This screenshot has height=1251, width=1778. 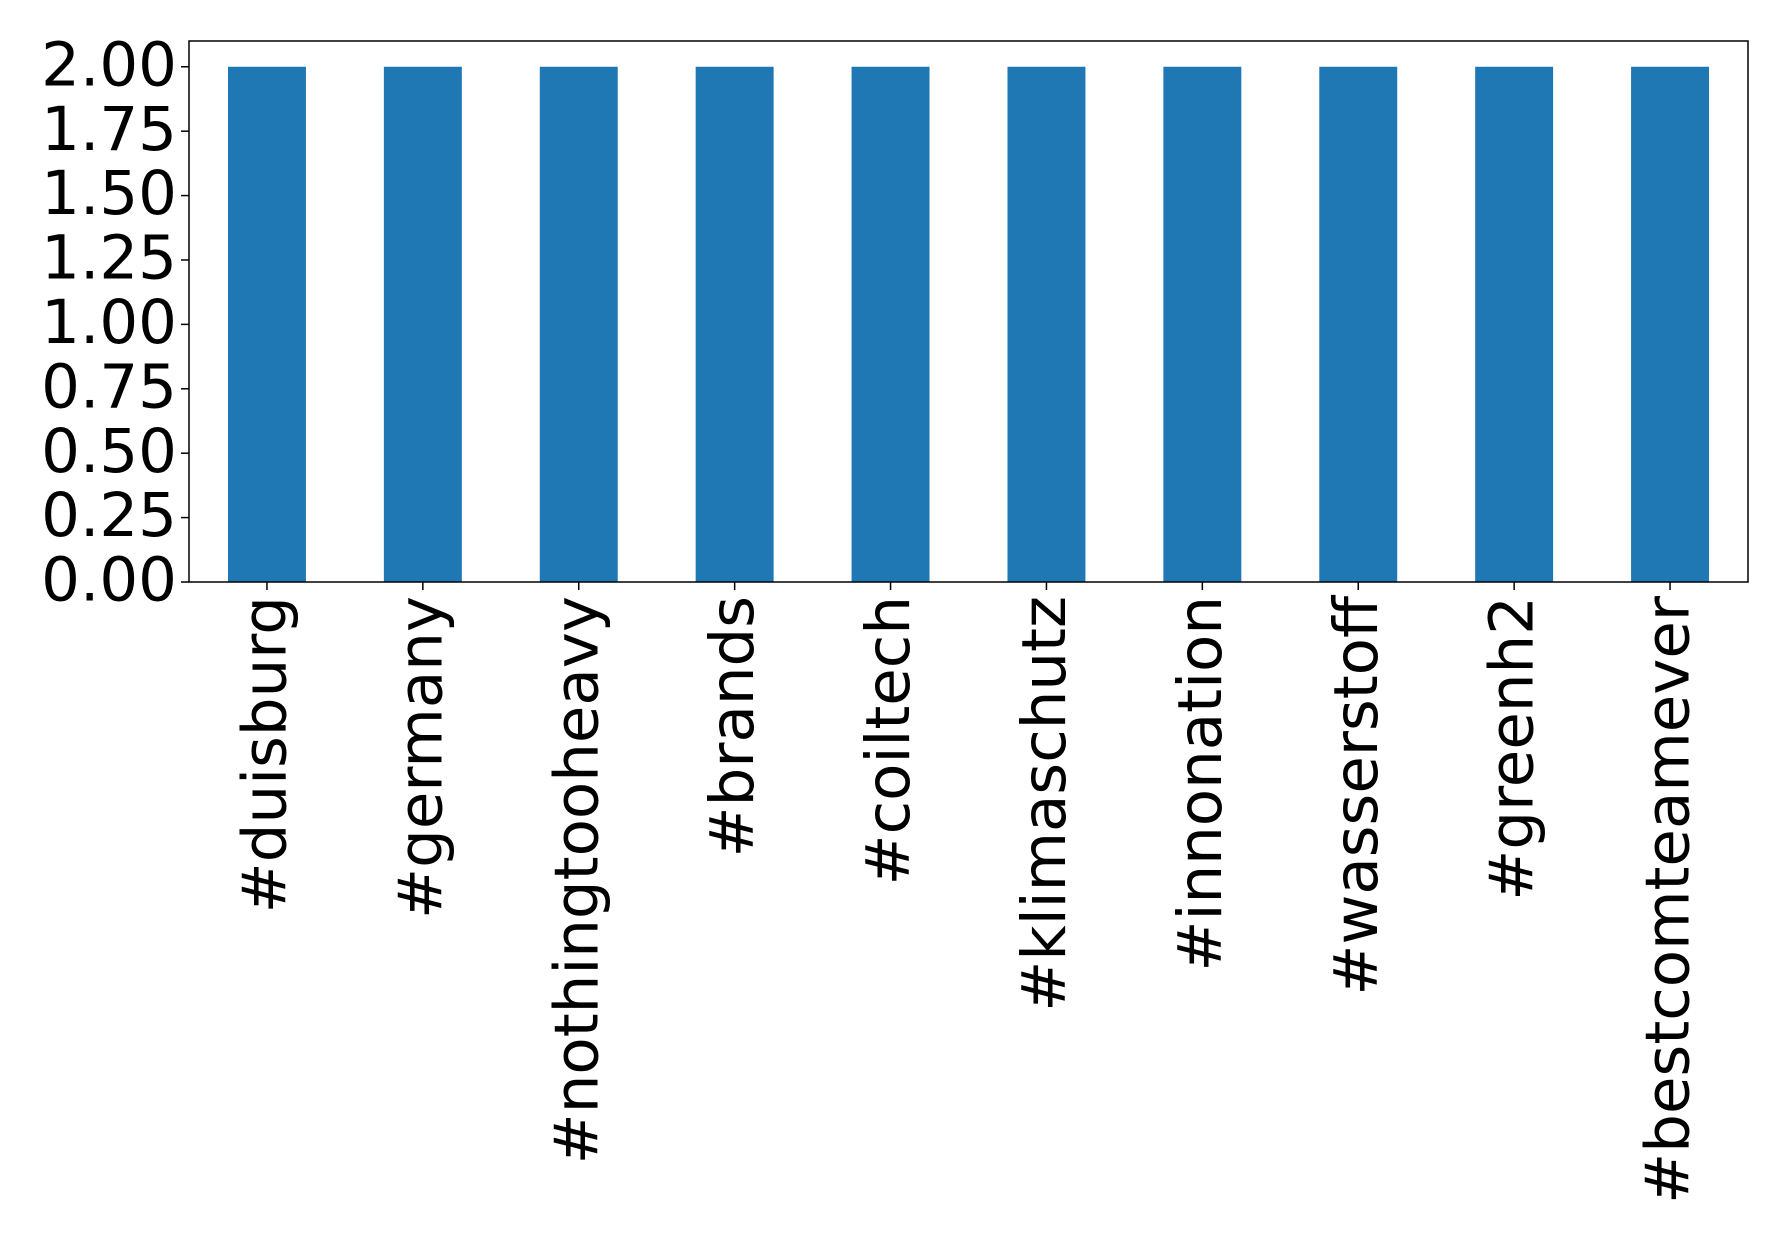 What do you see at coordinates (420, 757) in the screenshot?
I see `x-tick-label: #germany` at bounding box center [420, 757].